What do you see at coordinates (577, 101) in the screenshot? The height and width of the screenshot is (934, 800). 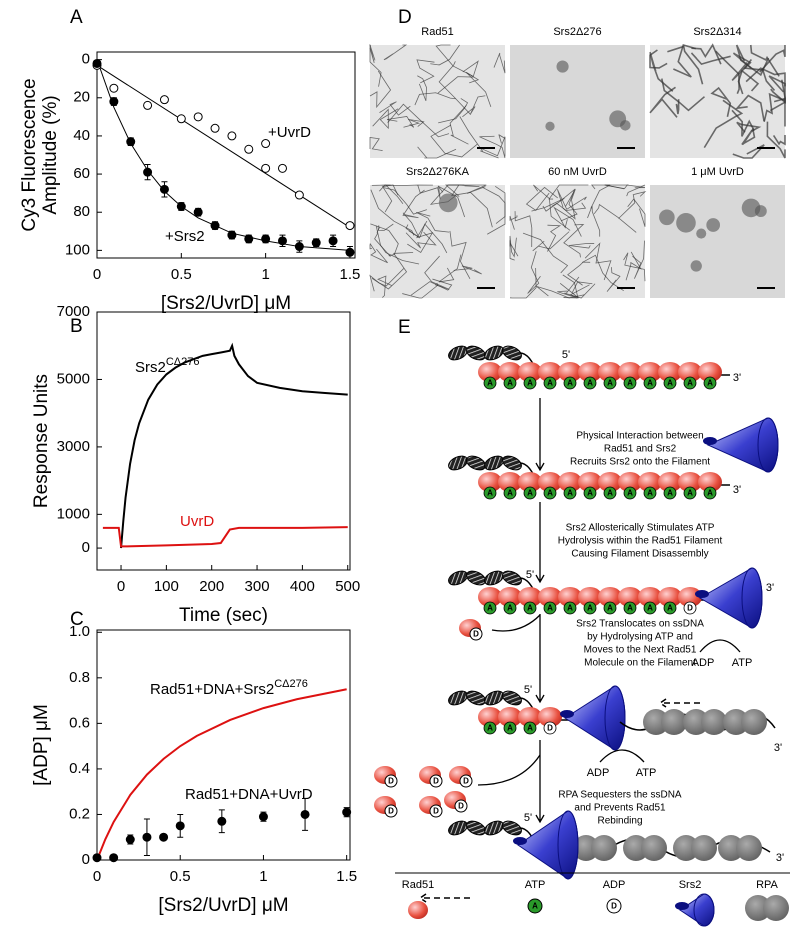 I see `micrograph-background` at bounding box center [577, 101].